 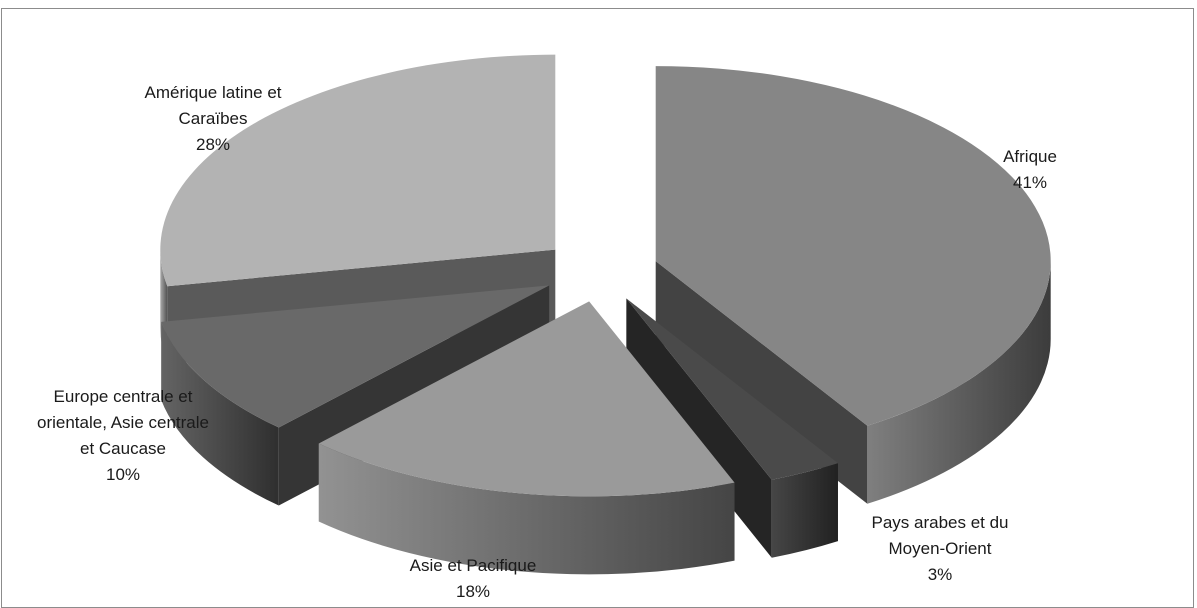 I want to click on label-percent: 18%, so click(x=473, y=591).